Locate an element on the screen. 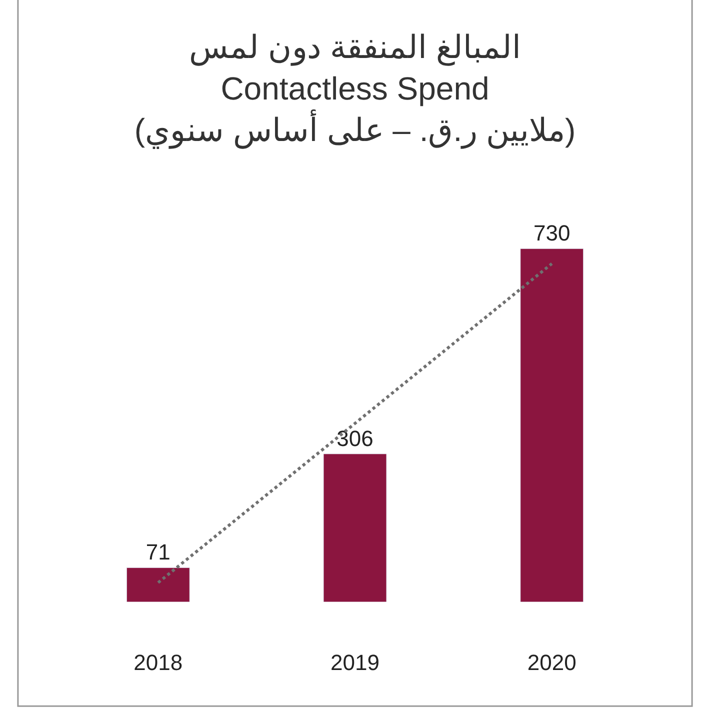 Image resolution: width=710 pixels, height=723 pixels. x-tick-label: 2019 is located at coordinates (355, 662).